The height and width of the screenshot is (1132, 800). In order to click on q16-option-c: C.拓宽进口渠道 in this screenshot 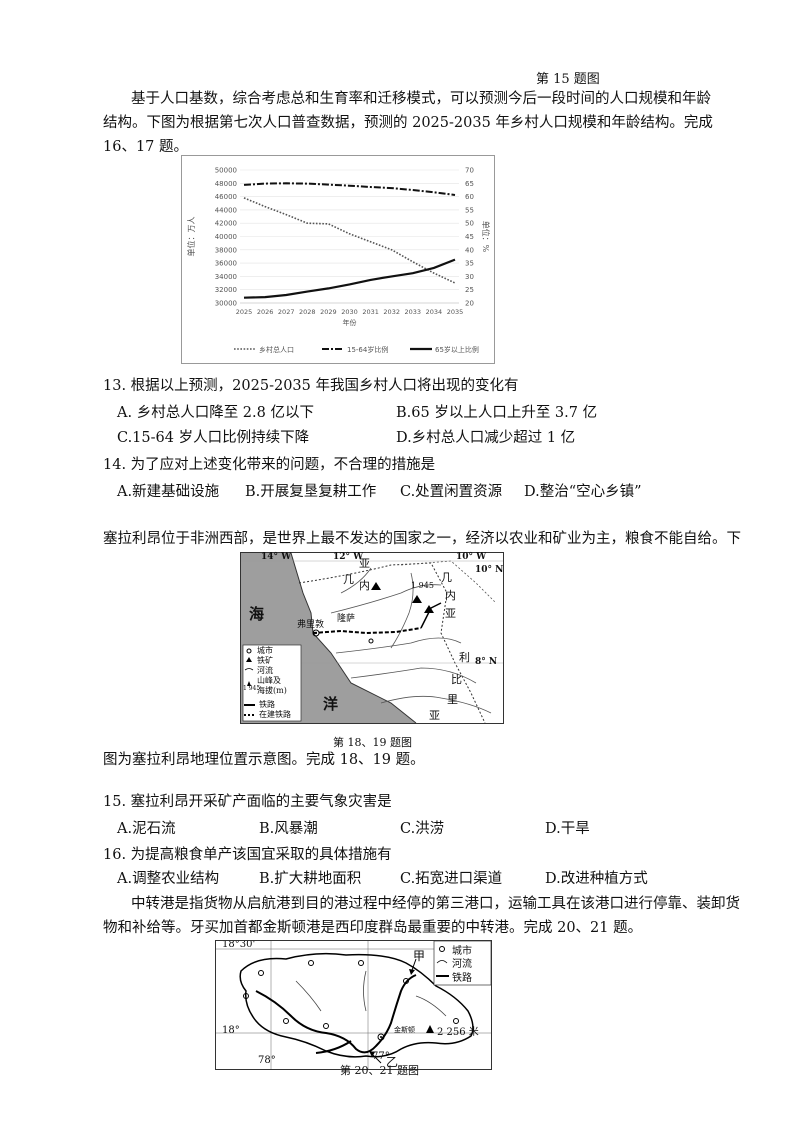, I will do `click(451, 879)`.